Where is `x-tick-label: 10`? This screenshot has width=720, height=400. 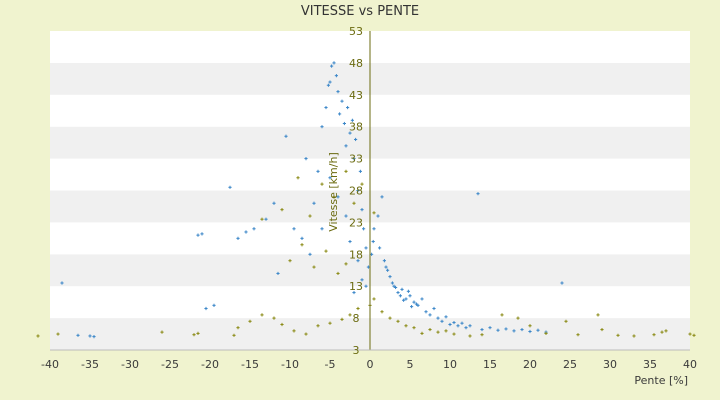 x-tick-label: 10 is located at coordinates (450, 364).